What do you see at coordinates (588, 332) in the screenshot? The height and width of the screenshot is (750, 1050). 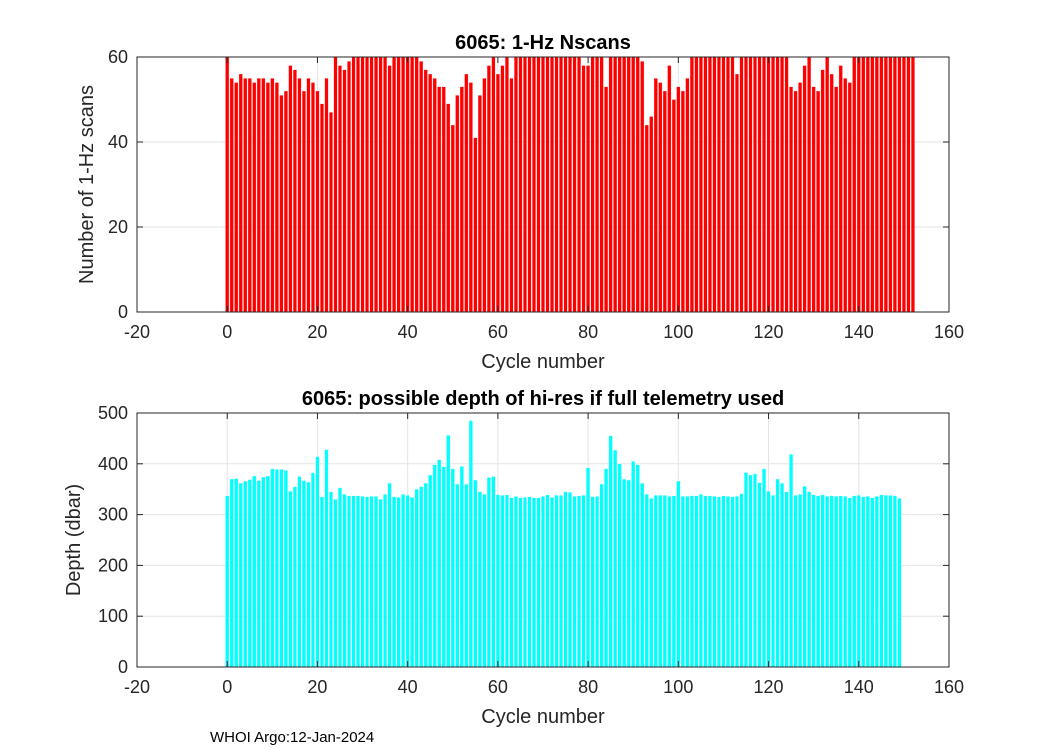 I see `x-tick-label: 80` at bounding box center [588, 332].